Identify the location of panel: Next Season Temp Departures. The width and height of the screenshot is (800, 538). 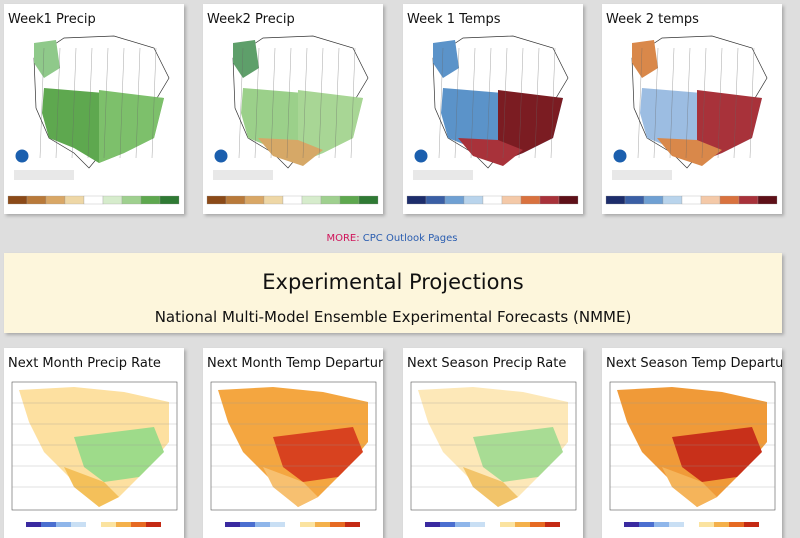
(692, 443).